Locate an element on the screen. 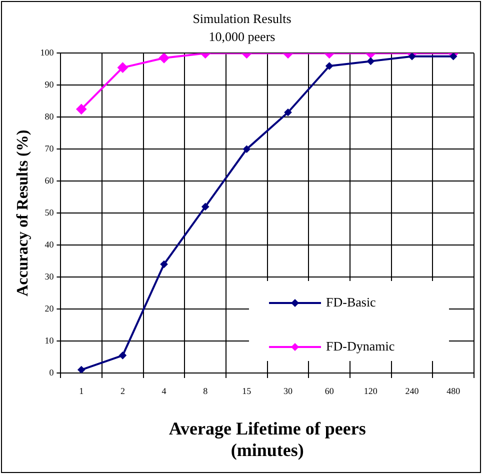  chart-subtitle: 10,000 peers is located at coordinates (242, 36).